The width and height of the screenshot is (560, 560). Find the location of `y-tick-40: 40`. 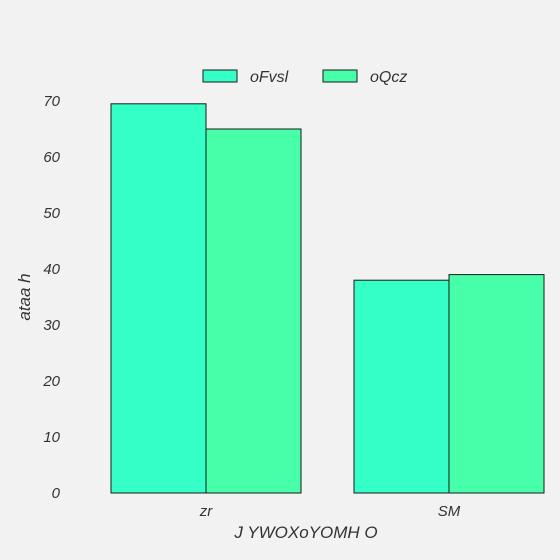

y-tick-40: 40 is located at coordinates (51, 269).